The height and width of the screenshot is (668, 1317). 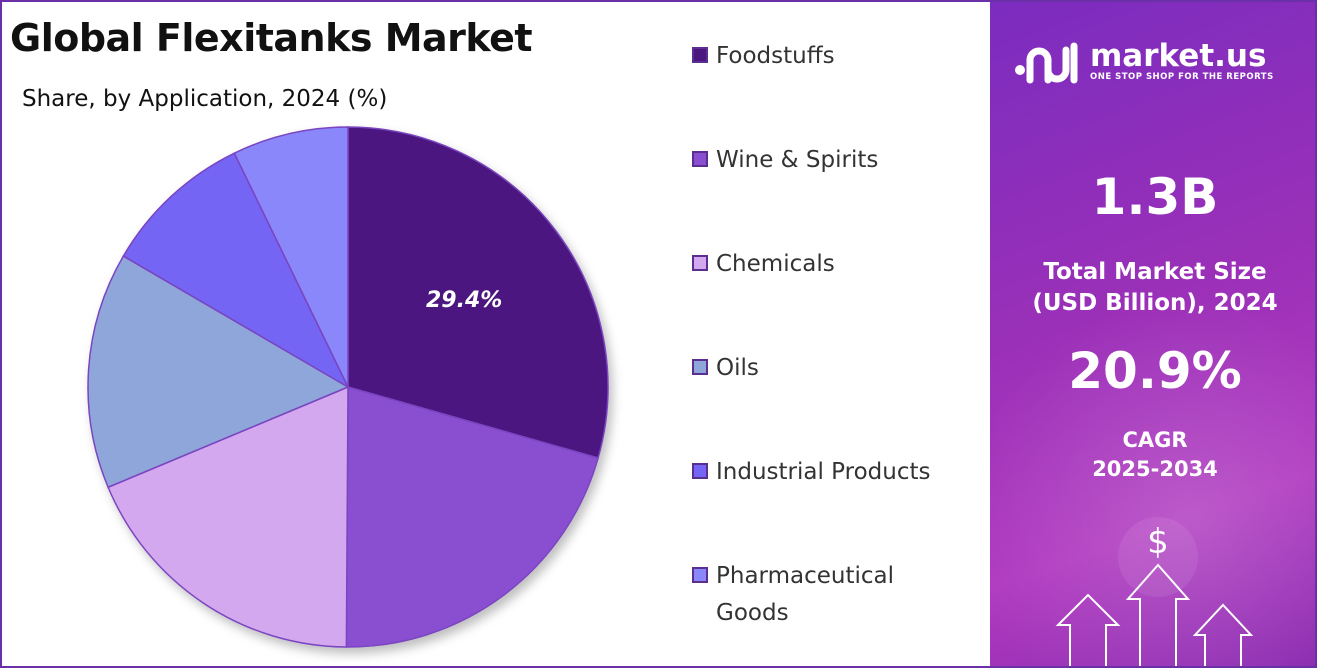 I want to click on brand-name: market.us, so click(x=1178, y=56).